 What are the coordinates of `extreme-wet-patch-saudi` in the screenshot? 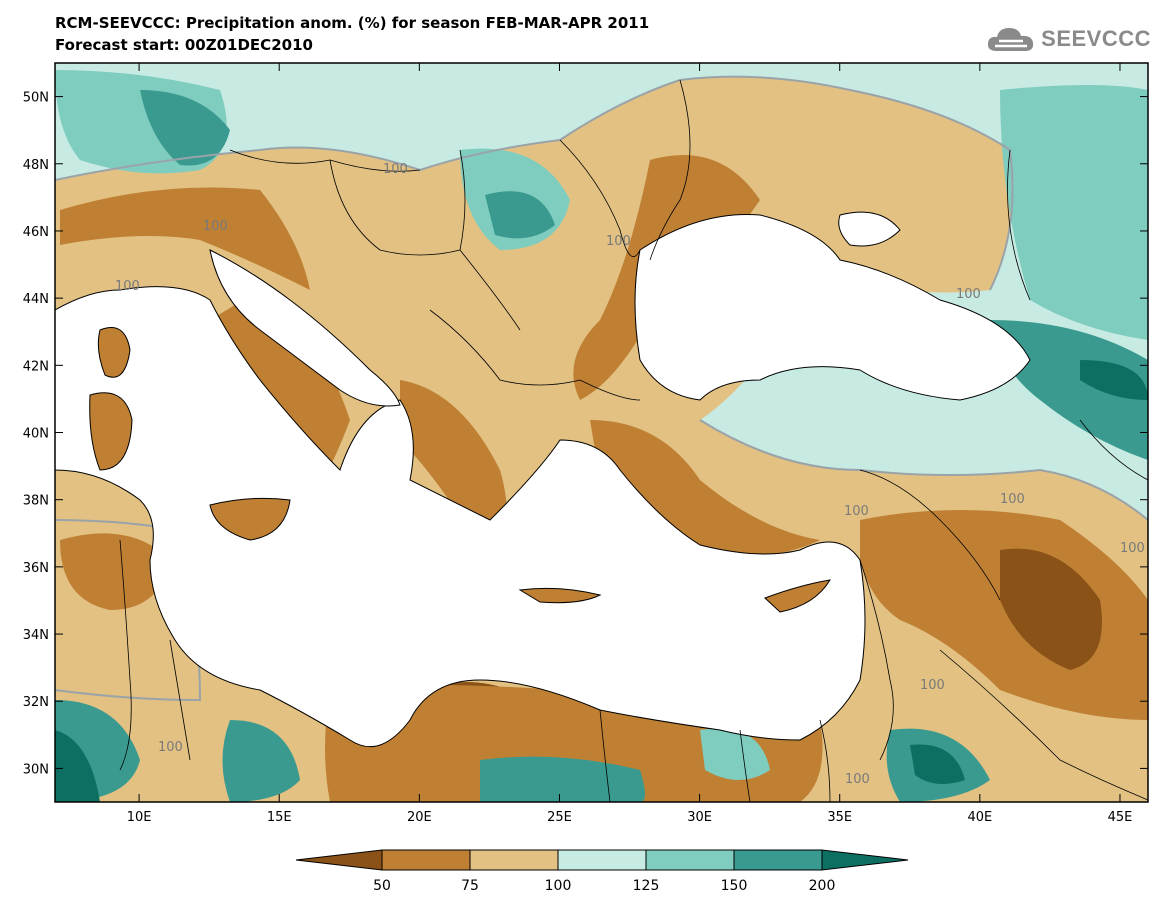 It's located at (937, 764).